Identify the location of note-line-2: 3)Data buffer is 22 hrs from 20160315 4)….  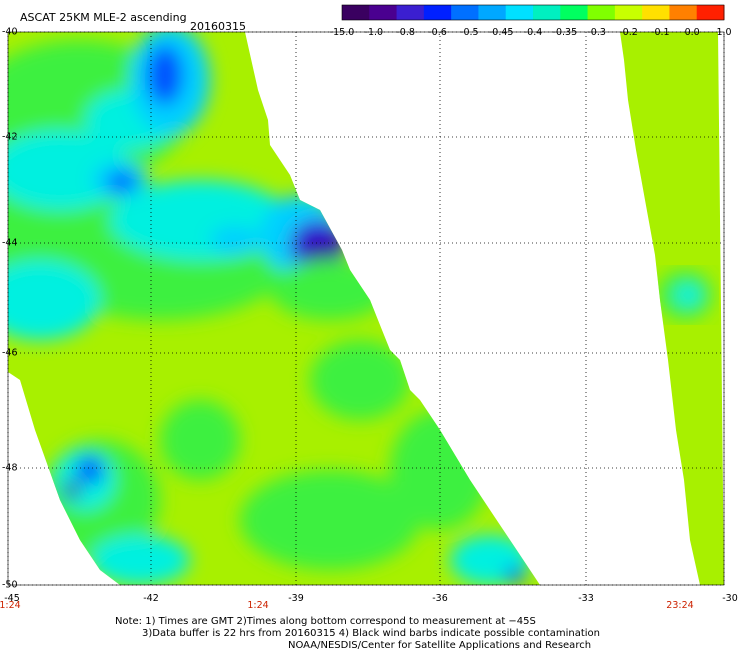
(371, 633).